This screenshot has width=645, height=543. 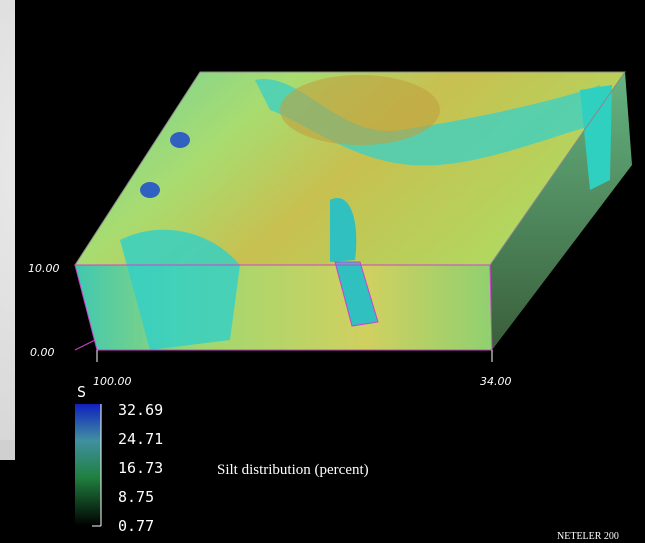 I want to click on caption: Silt distribution (percent), so click(x=293, y=470).